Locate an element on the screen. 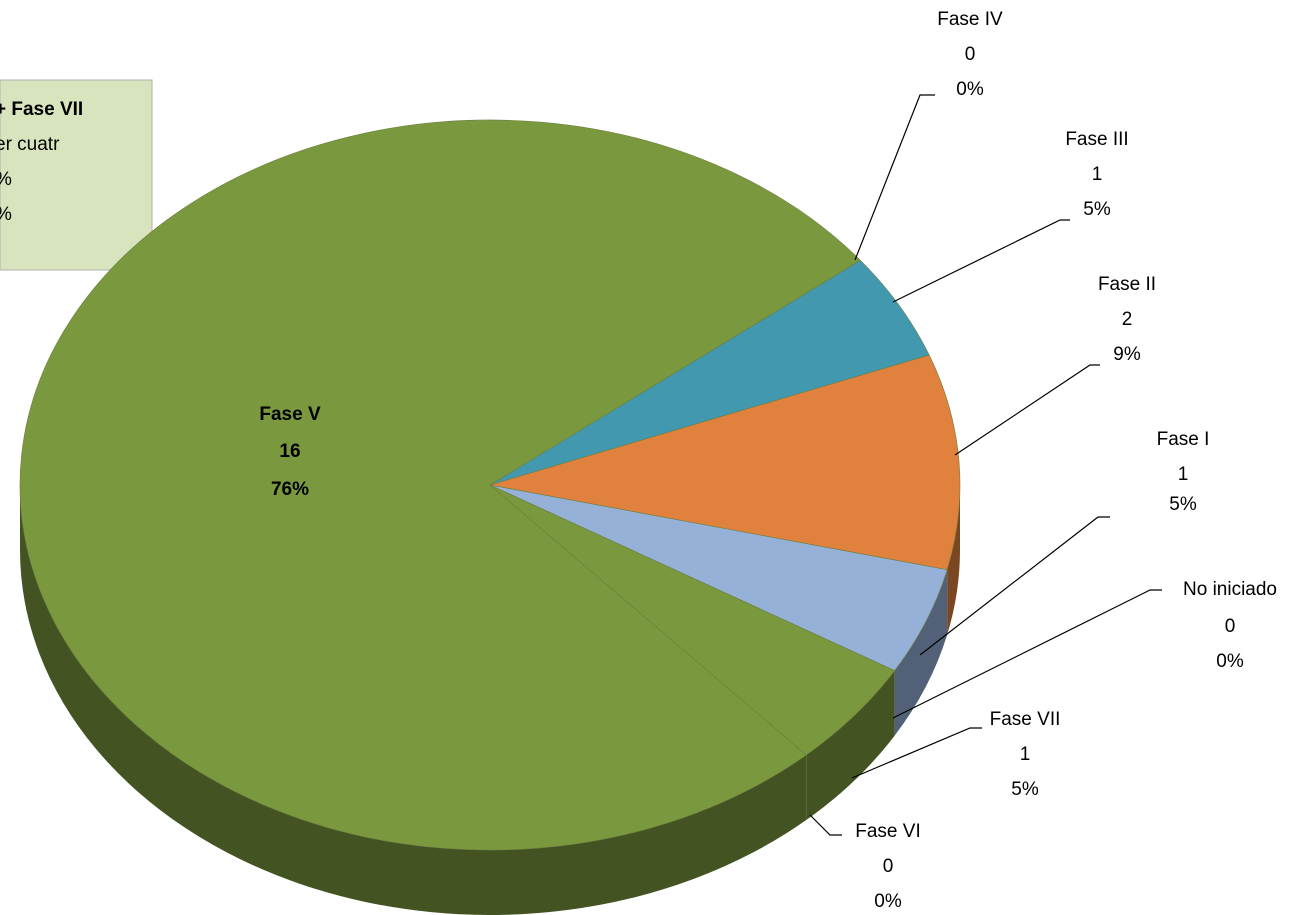  data-label: Fase IV is located at coordinates (970, 19).